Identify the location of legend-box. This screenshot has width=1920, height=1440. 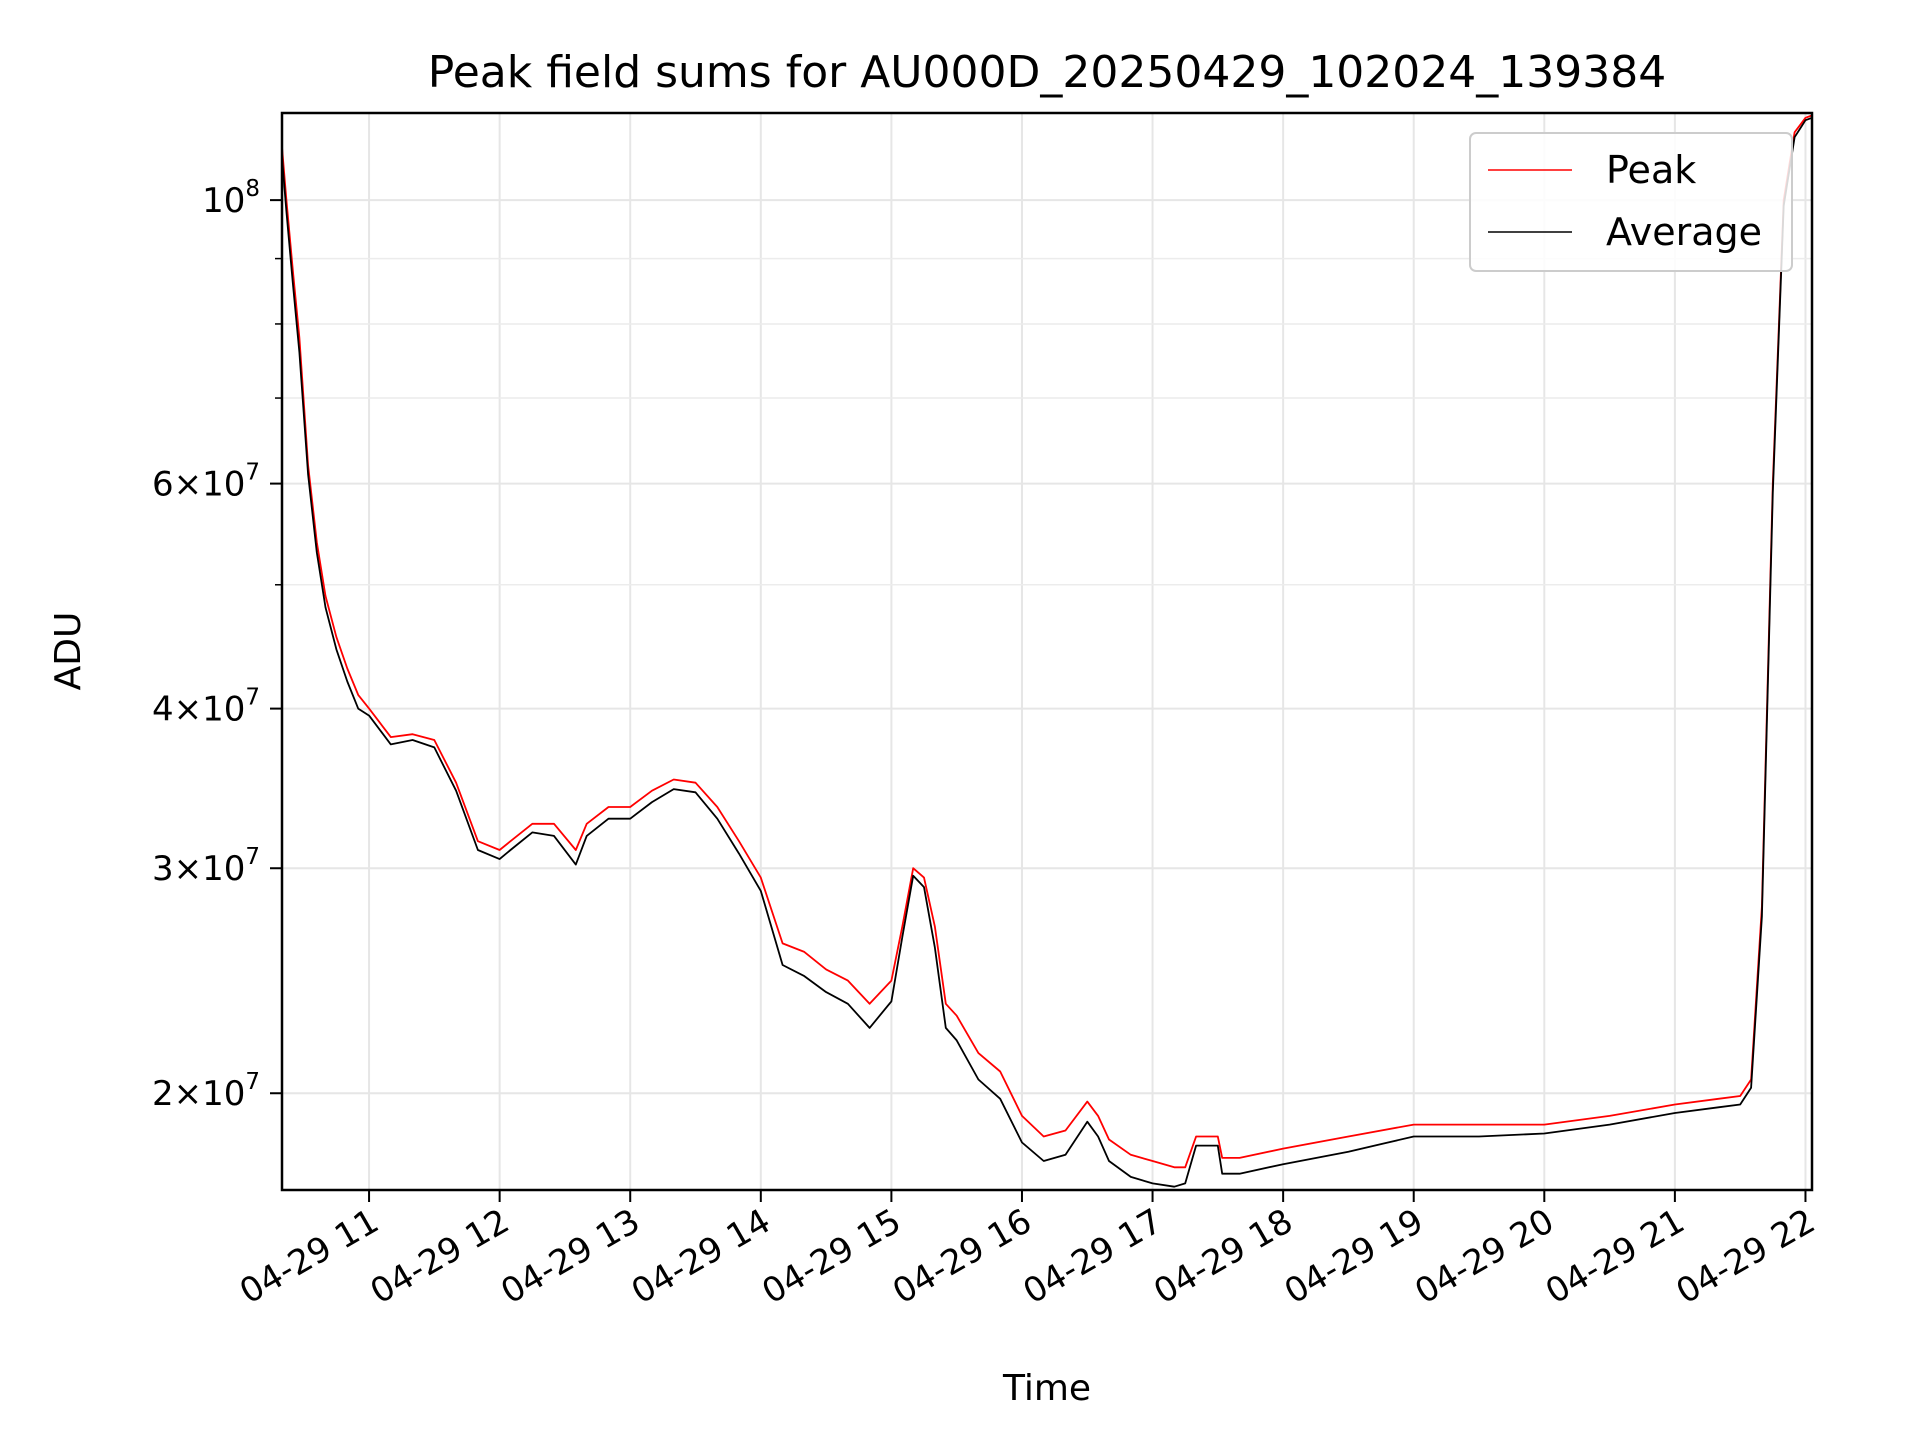
(1631, 202).